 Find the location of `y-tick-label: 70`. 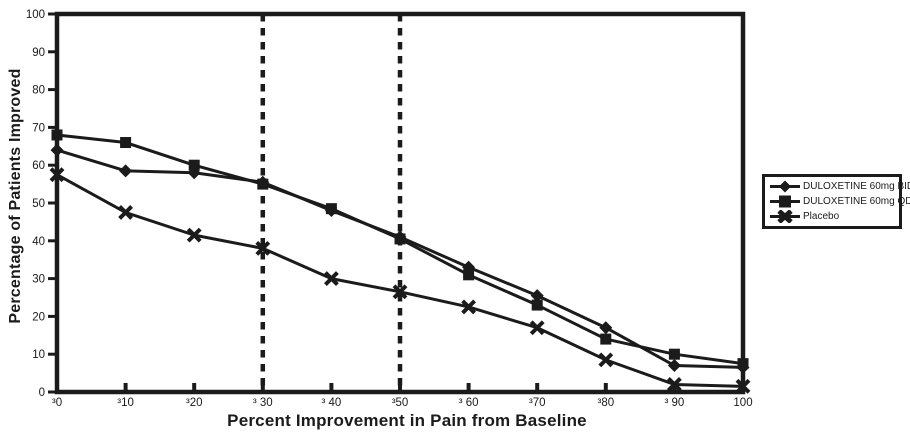

y-tick-label: 70 is located at coordinates (38, 128).